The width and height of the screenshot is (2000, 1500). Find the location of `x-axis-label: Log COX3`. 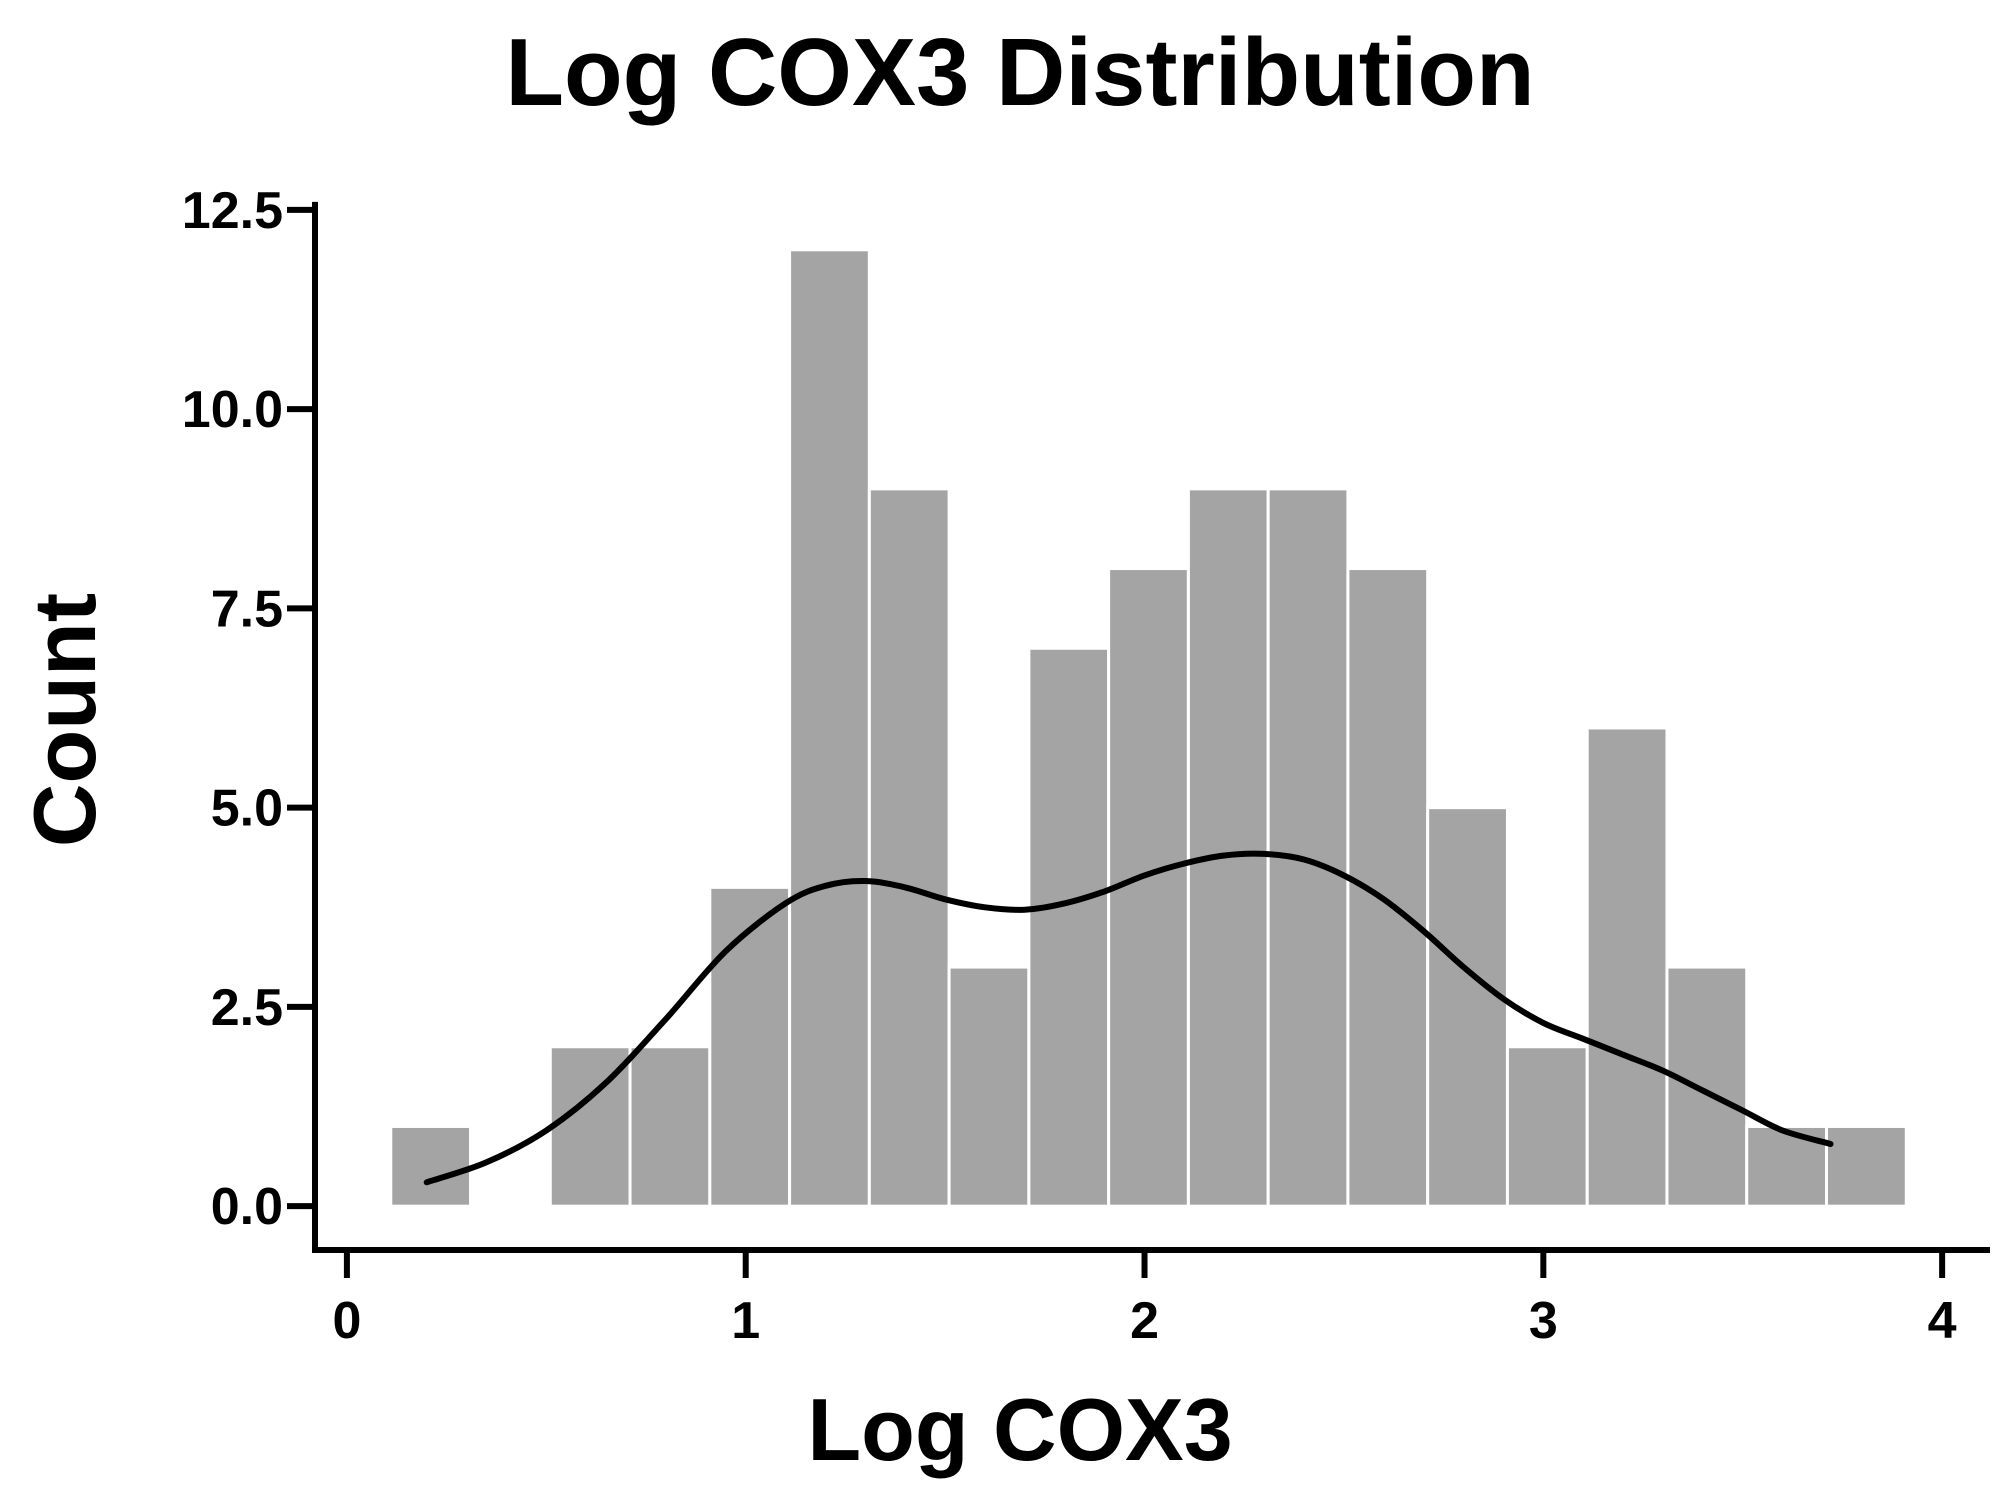

x-axis-label: Log COX3 is located at coordinates (1019, 1429).